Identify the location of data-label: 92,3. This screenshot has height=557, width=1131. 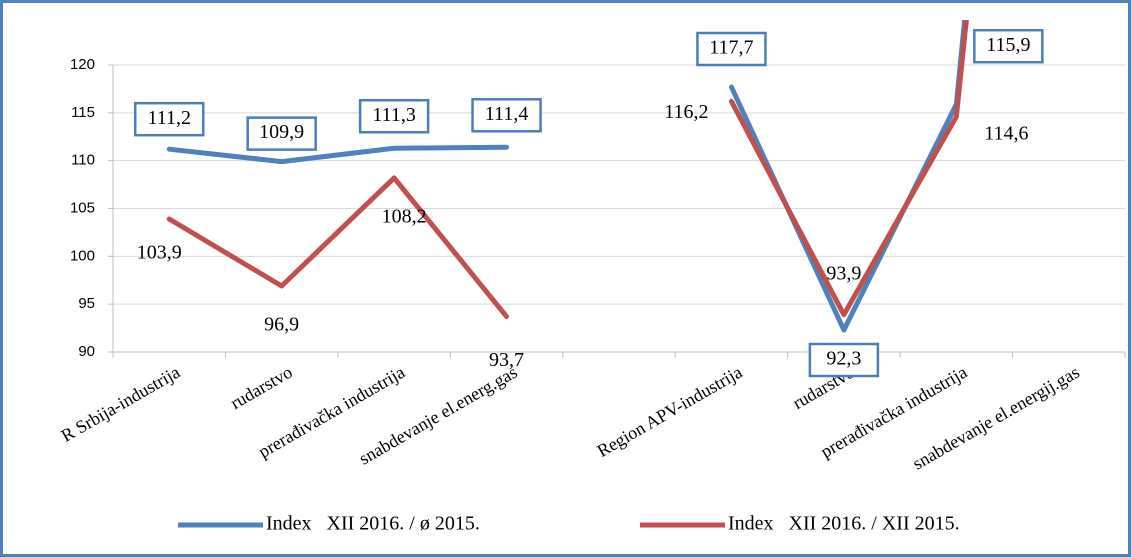
(843, 359).